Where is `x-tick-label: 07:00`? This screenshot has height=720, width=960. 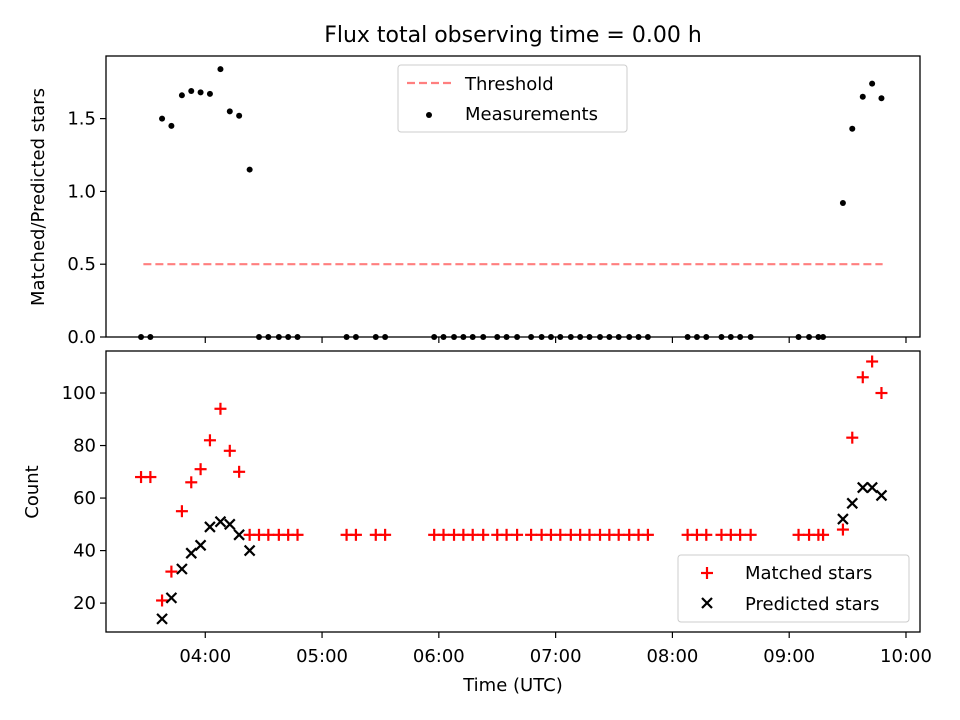
x-tick-label: 07:00 is located at coordinates (556, 656).